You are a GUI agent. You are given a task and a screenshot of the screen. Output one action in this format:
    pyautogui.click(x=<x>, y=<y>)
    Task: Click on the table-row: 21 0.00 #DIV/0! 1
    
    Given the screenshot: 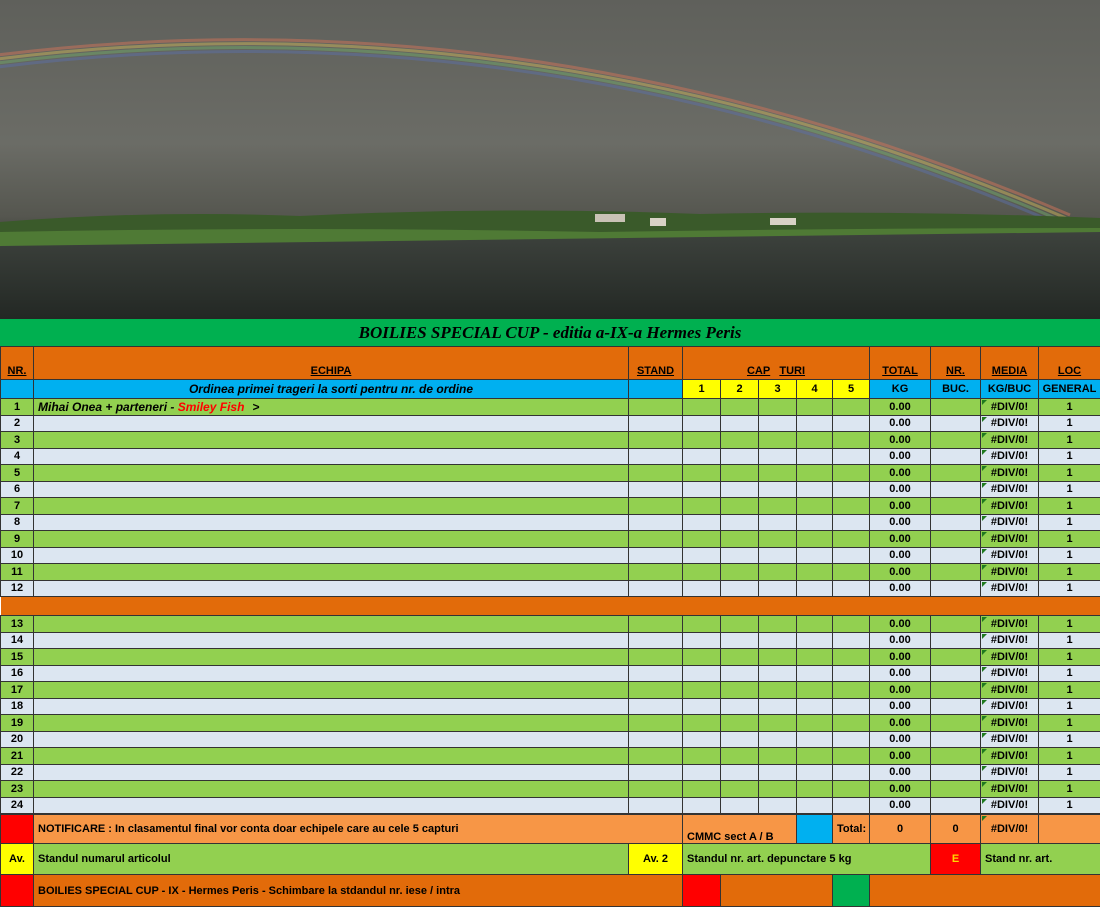 What is the action you would take?
    pyautogui.click(x=550, y=756)
    